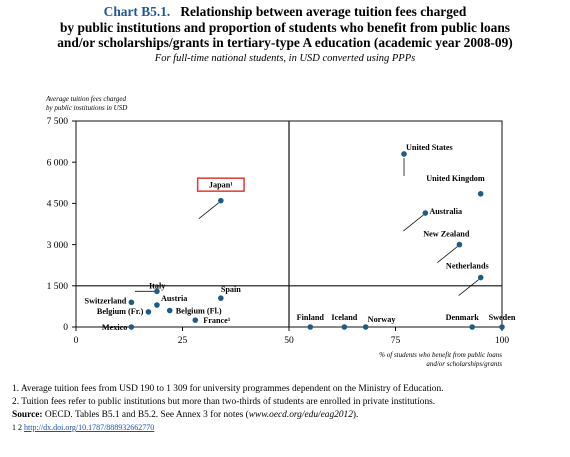  What do you see at coordinates (106, 300) in the screenshot?
I see `data-point-label: Switzerland` at bounding box center [106, 300].